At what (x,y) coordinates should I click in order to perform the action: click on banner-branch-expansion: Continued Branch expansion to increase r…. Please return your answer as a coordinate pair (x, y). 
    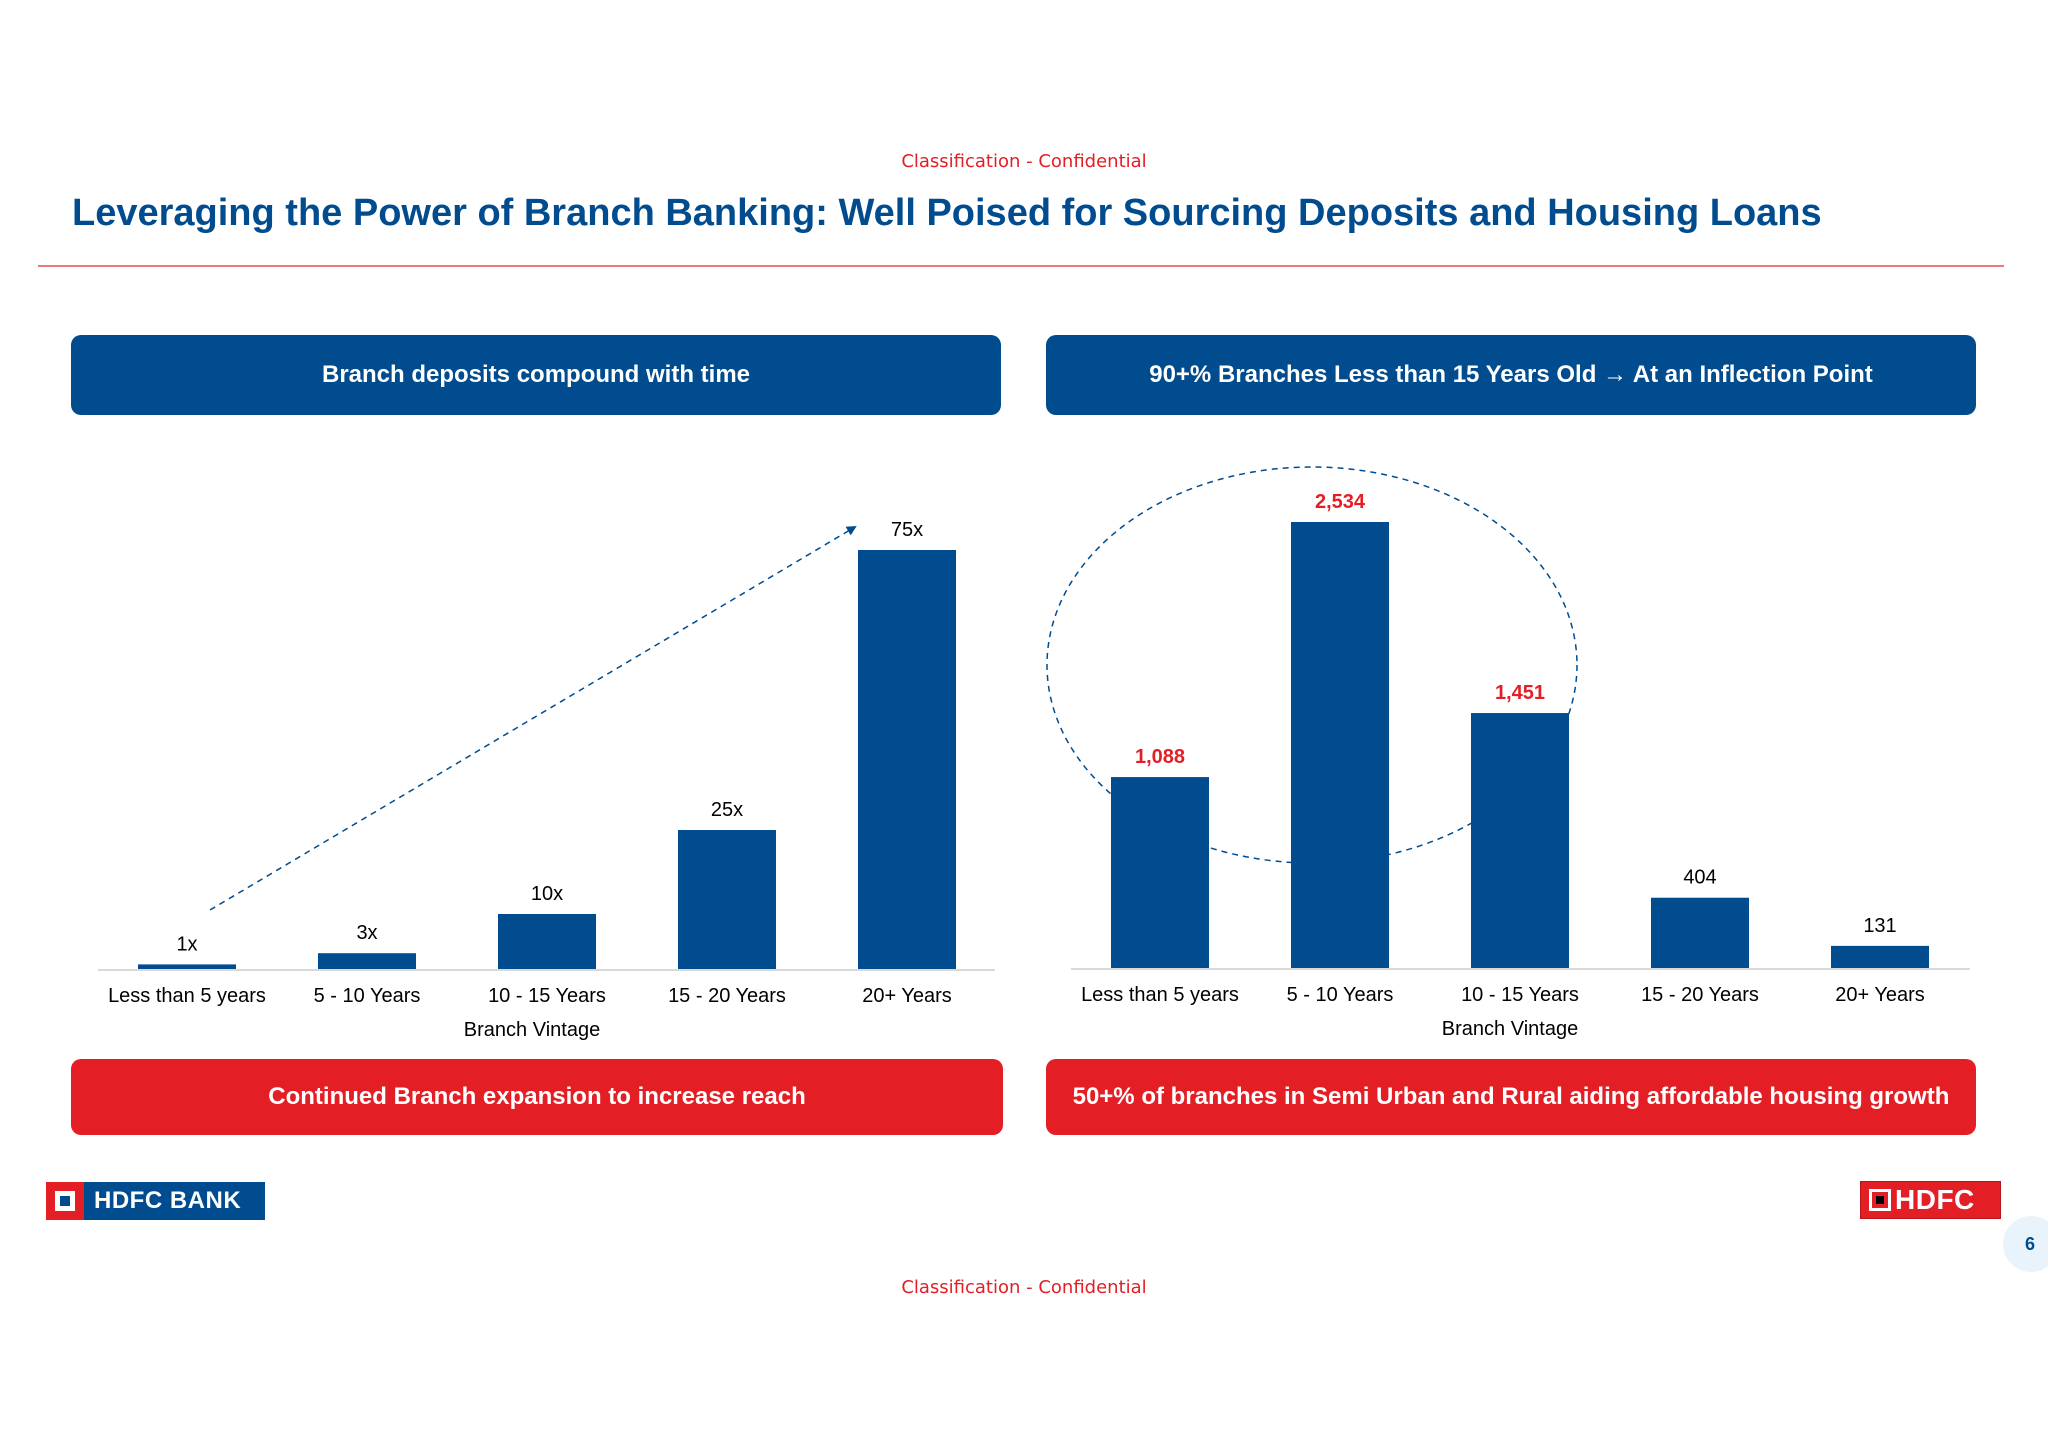
    Looking at the image, I should click on (537, 1097).